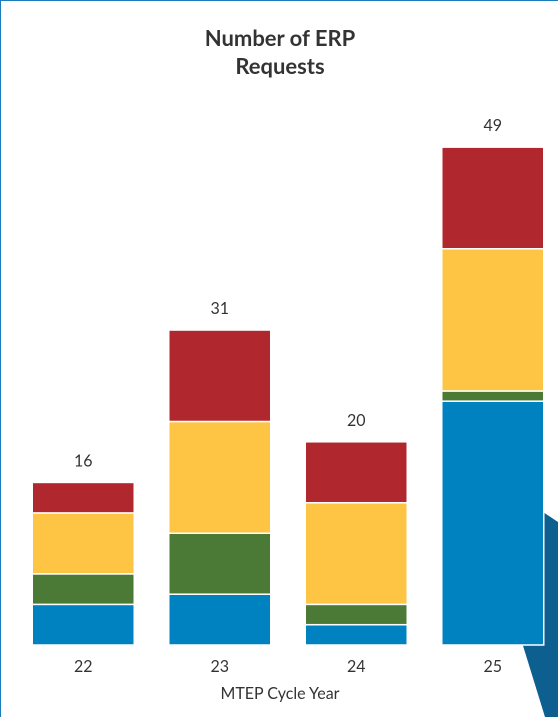 This screenshot has height=717, width=558. I want to click on chart-title: Number of ERP Requests, so click(280, 51).